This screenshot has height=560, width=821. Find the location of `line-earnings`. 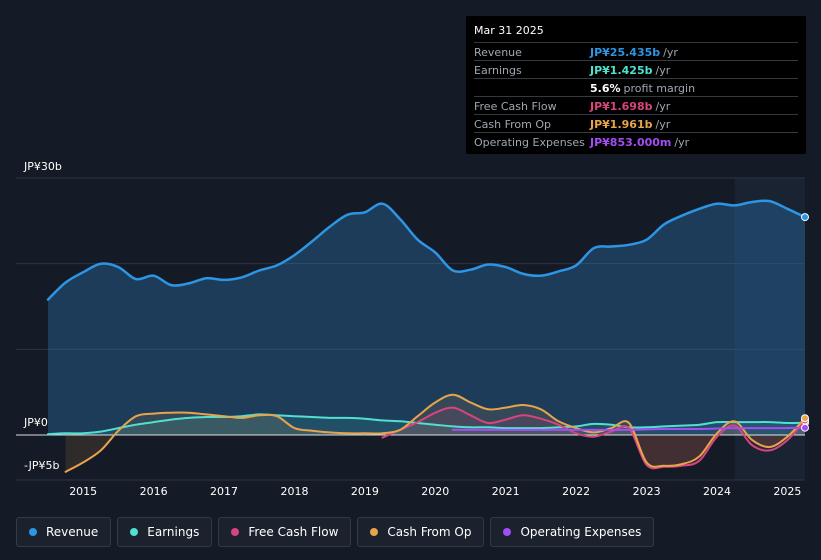

line-earnings is located at coordinates (426, 424).